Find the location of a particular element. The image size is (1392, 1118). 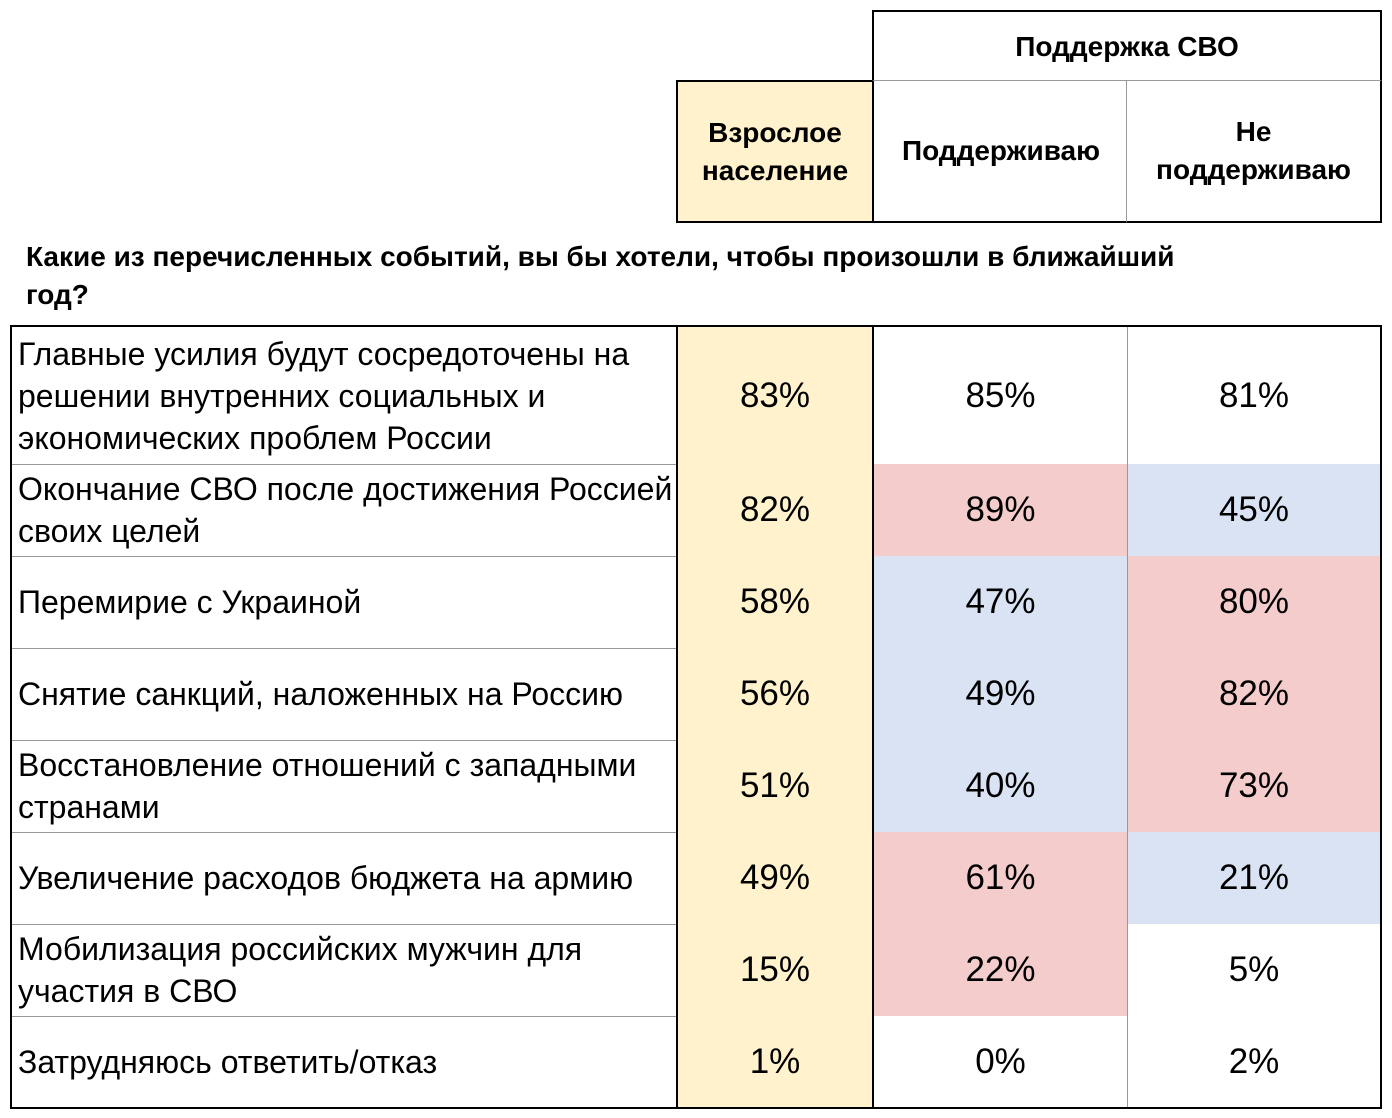

column-header-not-support: Не поддерживаю is located at coordinates (1254, 151).